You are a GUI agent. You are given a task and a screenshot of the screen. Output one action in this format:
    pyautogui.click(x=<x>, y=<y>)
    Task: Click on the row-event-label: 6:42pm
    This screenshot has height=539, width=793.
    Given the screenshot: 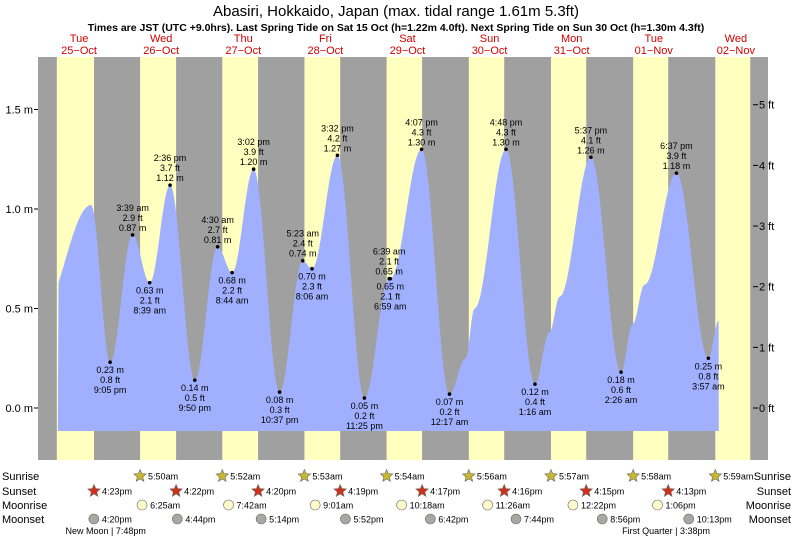 What is the action you would take?
    pyautogui.click(x=453, y=520)
    